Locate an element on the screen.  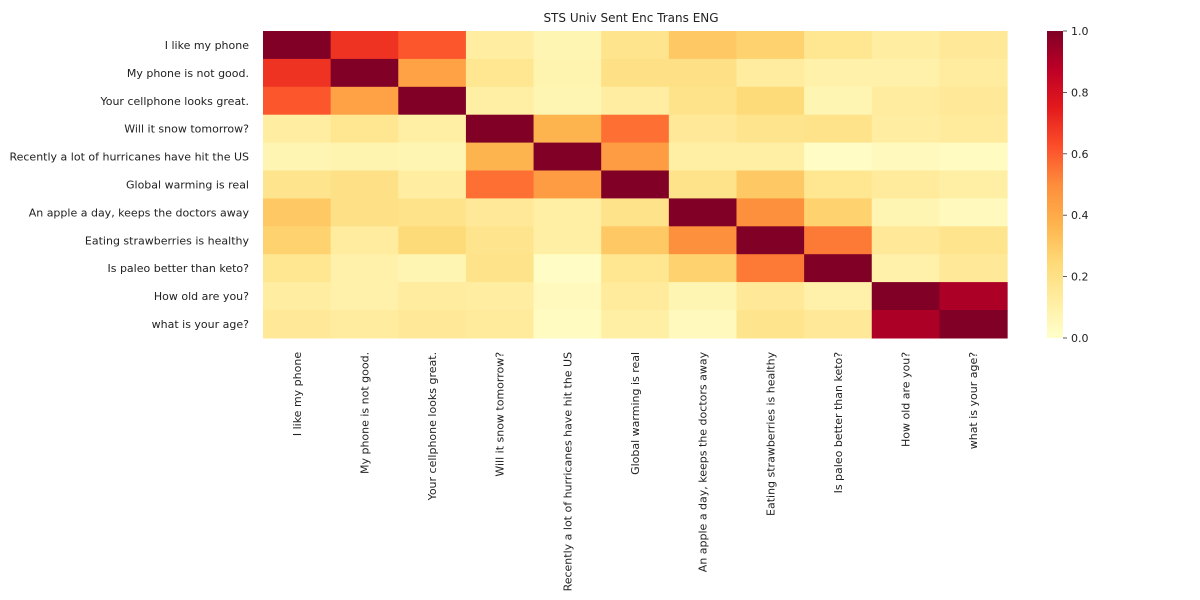
y-tick-label: Global warming is real is located at coordinates (187, 184).